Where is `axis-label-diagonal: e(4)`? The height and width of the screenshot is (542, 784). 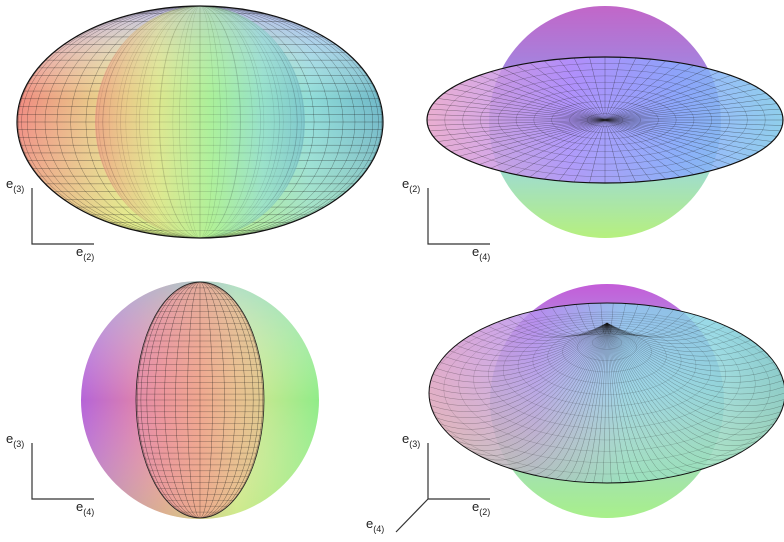 axis-label-diagonal: e(4) is located at coordinates (375, 525).